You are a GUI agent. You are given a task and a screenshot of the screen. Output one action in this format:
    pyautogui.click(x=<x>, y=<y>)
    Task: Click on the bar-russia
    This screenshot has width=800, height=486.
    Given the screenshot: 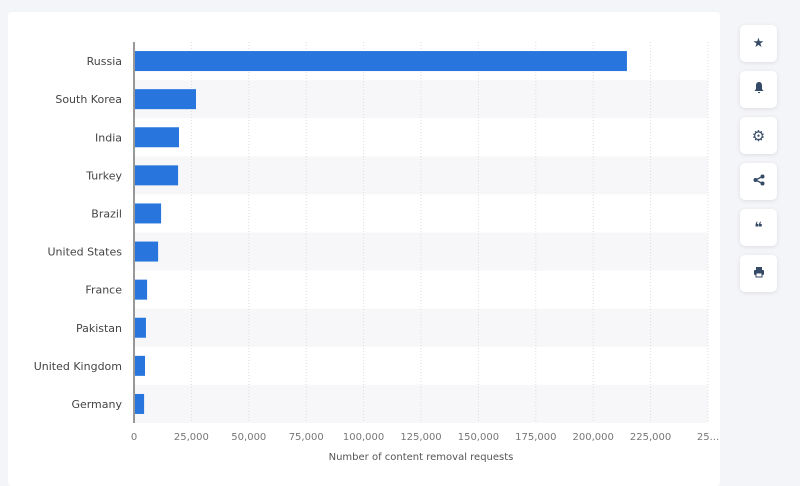 What is the action you would take?
    pyautogui.click(x=381, y=61)
    